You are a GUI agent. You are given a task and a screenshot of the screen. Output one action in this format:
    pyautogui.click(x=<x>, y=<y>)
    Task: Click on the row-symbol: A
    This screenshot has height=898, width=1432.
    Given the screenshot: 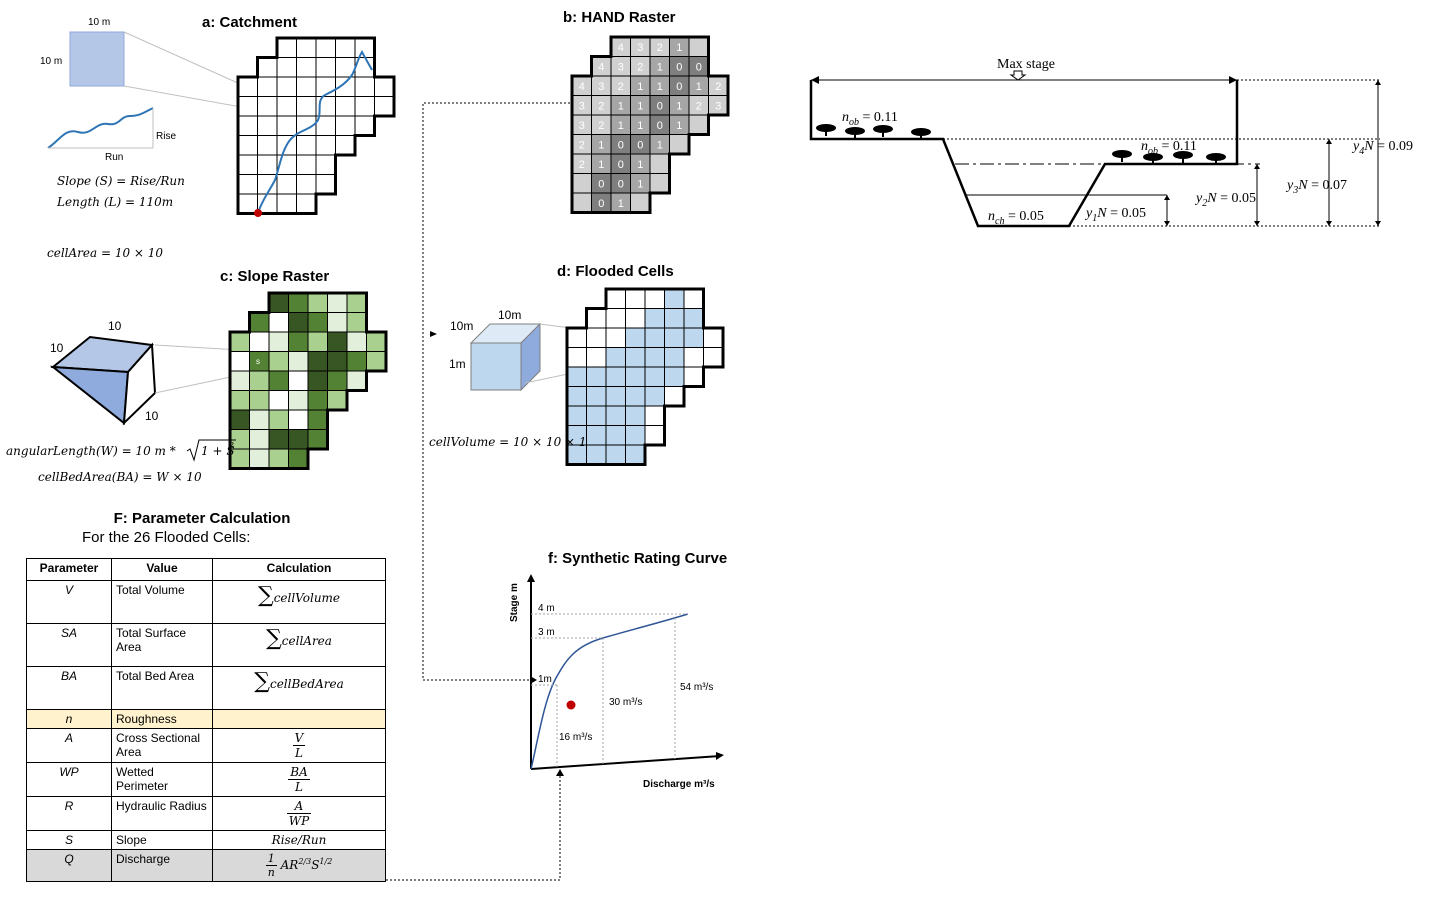 What is the action you would take?
    pyautogui.click(x=69, y=745)
    